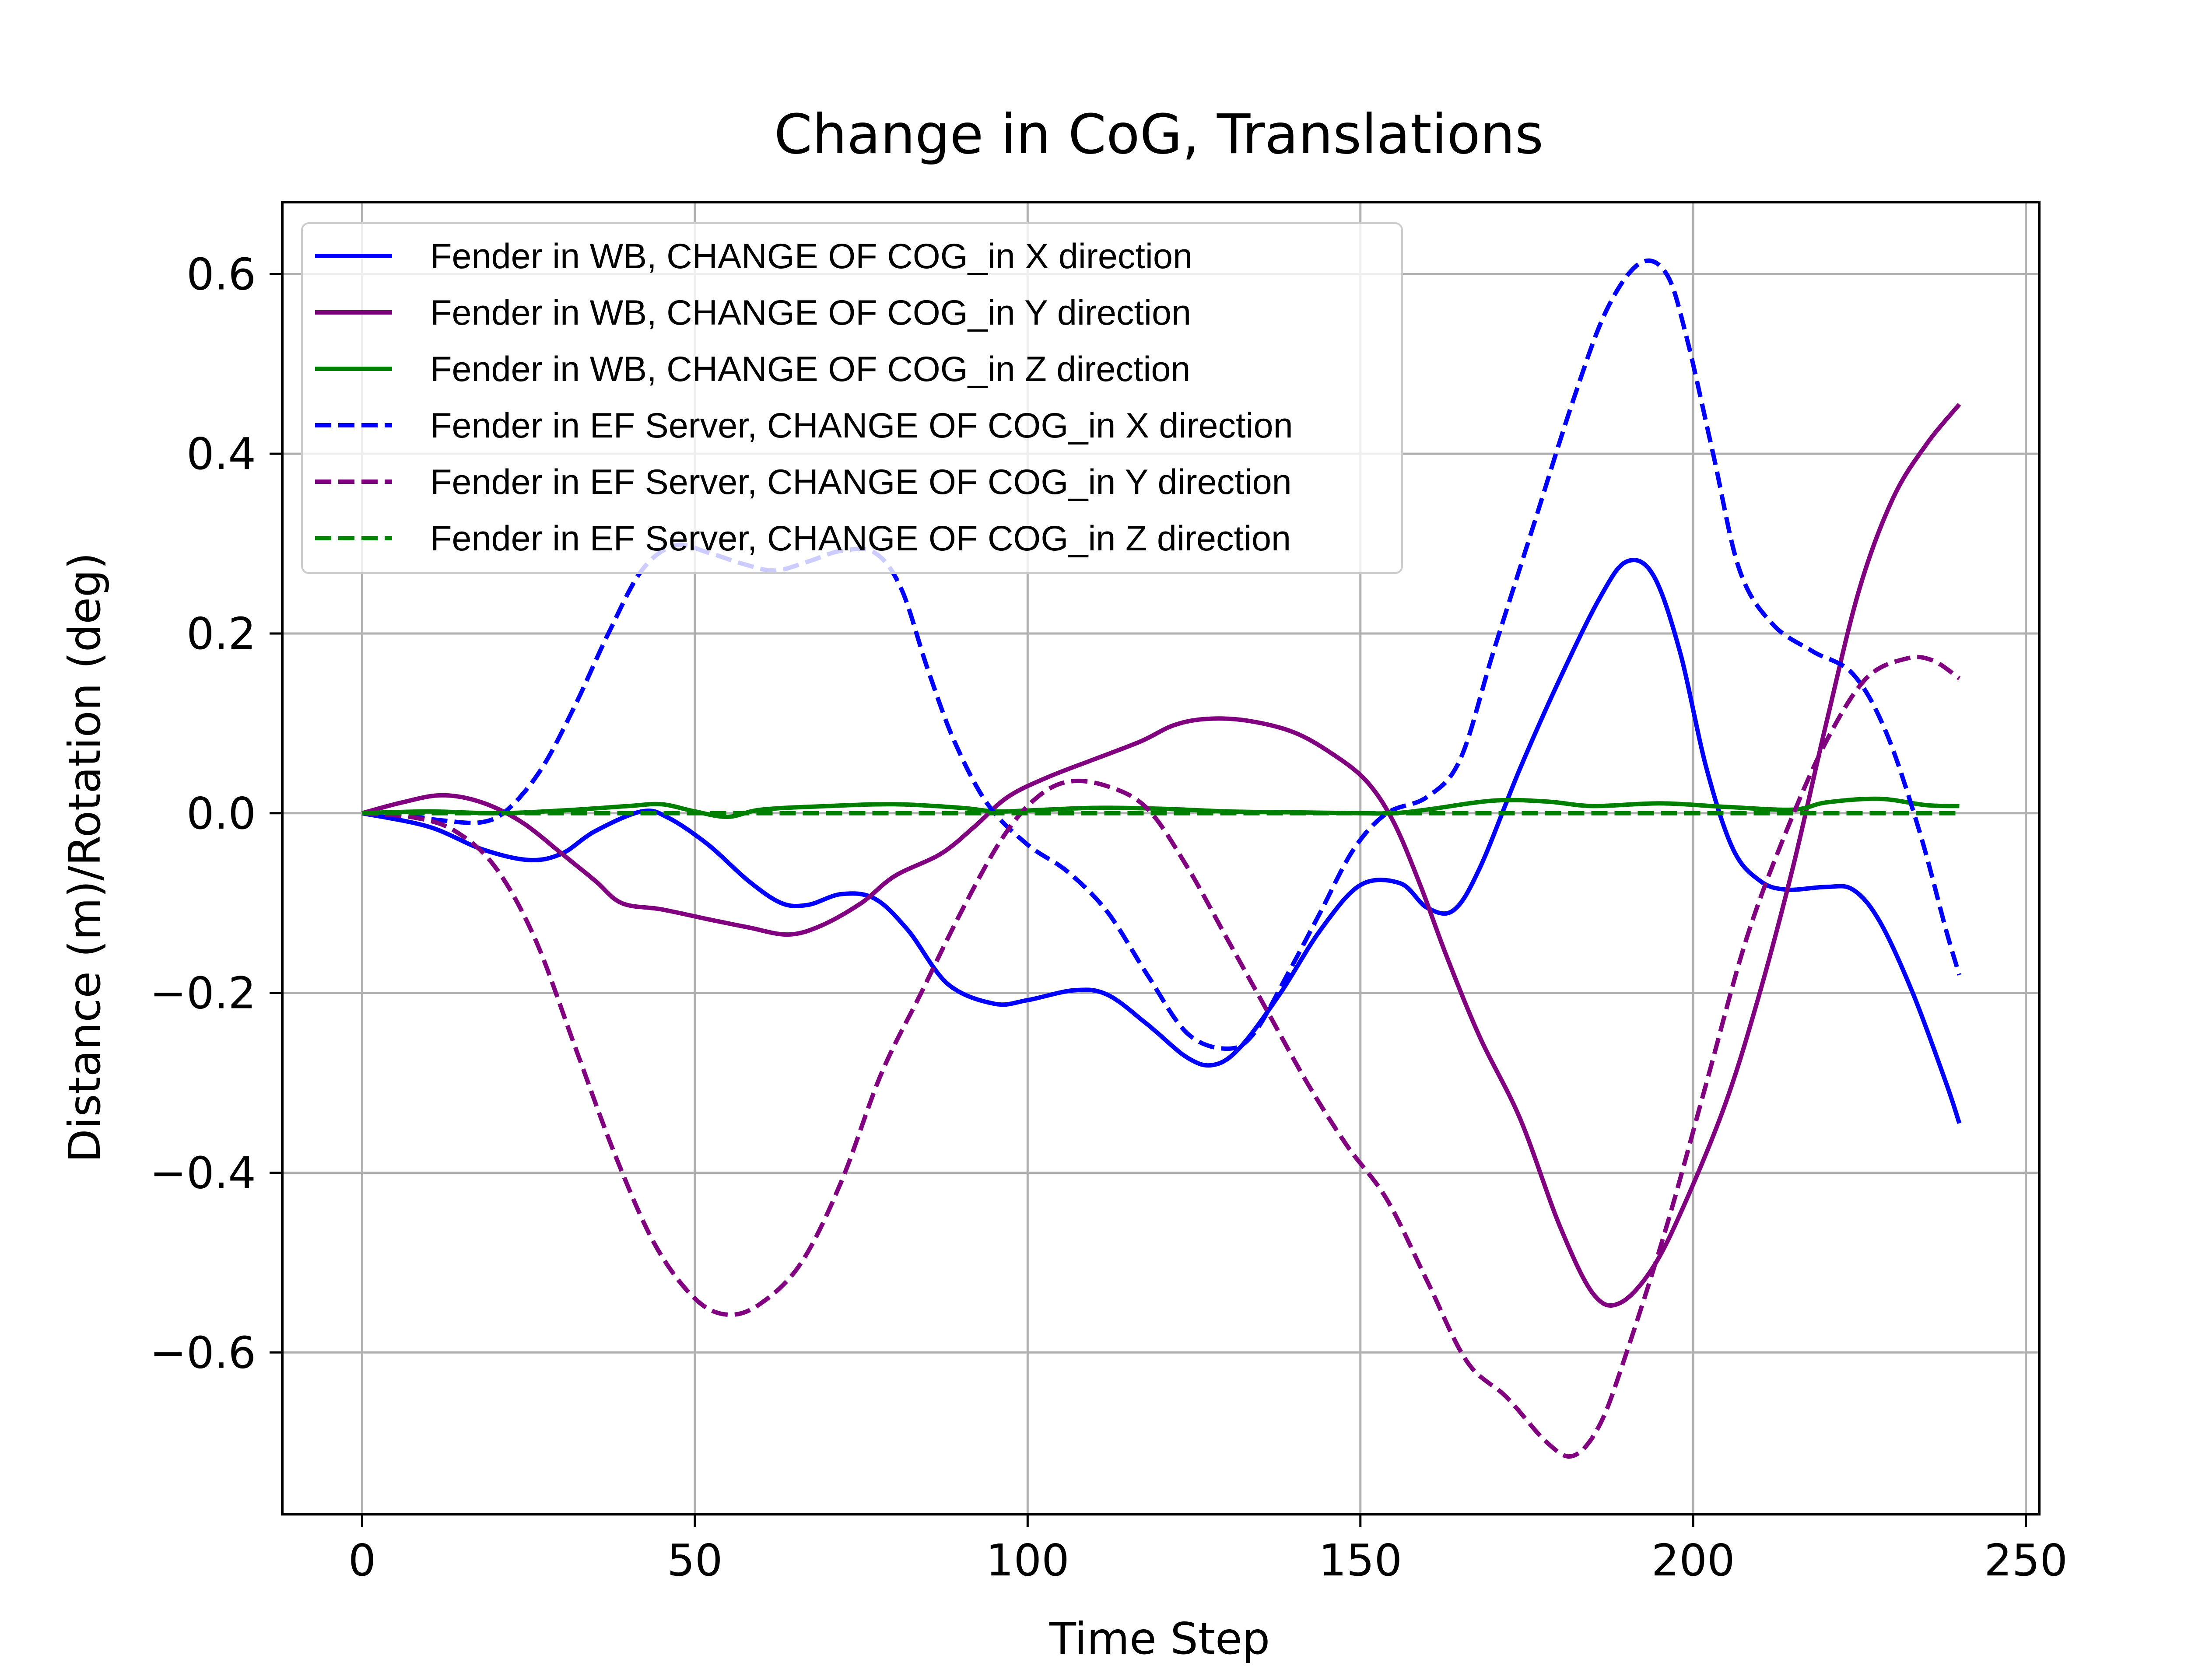 This screenshot has height=1680, width=2188. Describe the element at coordinates (694, 1560) in the screenshot. I see `x-tick-label: 50` at that location.